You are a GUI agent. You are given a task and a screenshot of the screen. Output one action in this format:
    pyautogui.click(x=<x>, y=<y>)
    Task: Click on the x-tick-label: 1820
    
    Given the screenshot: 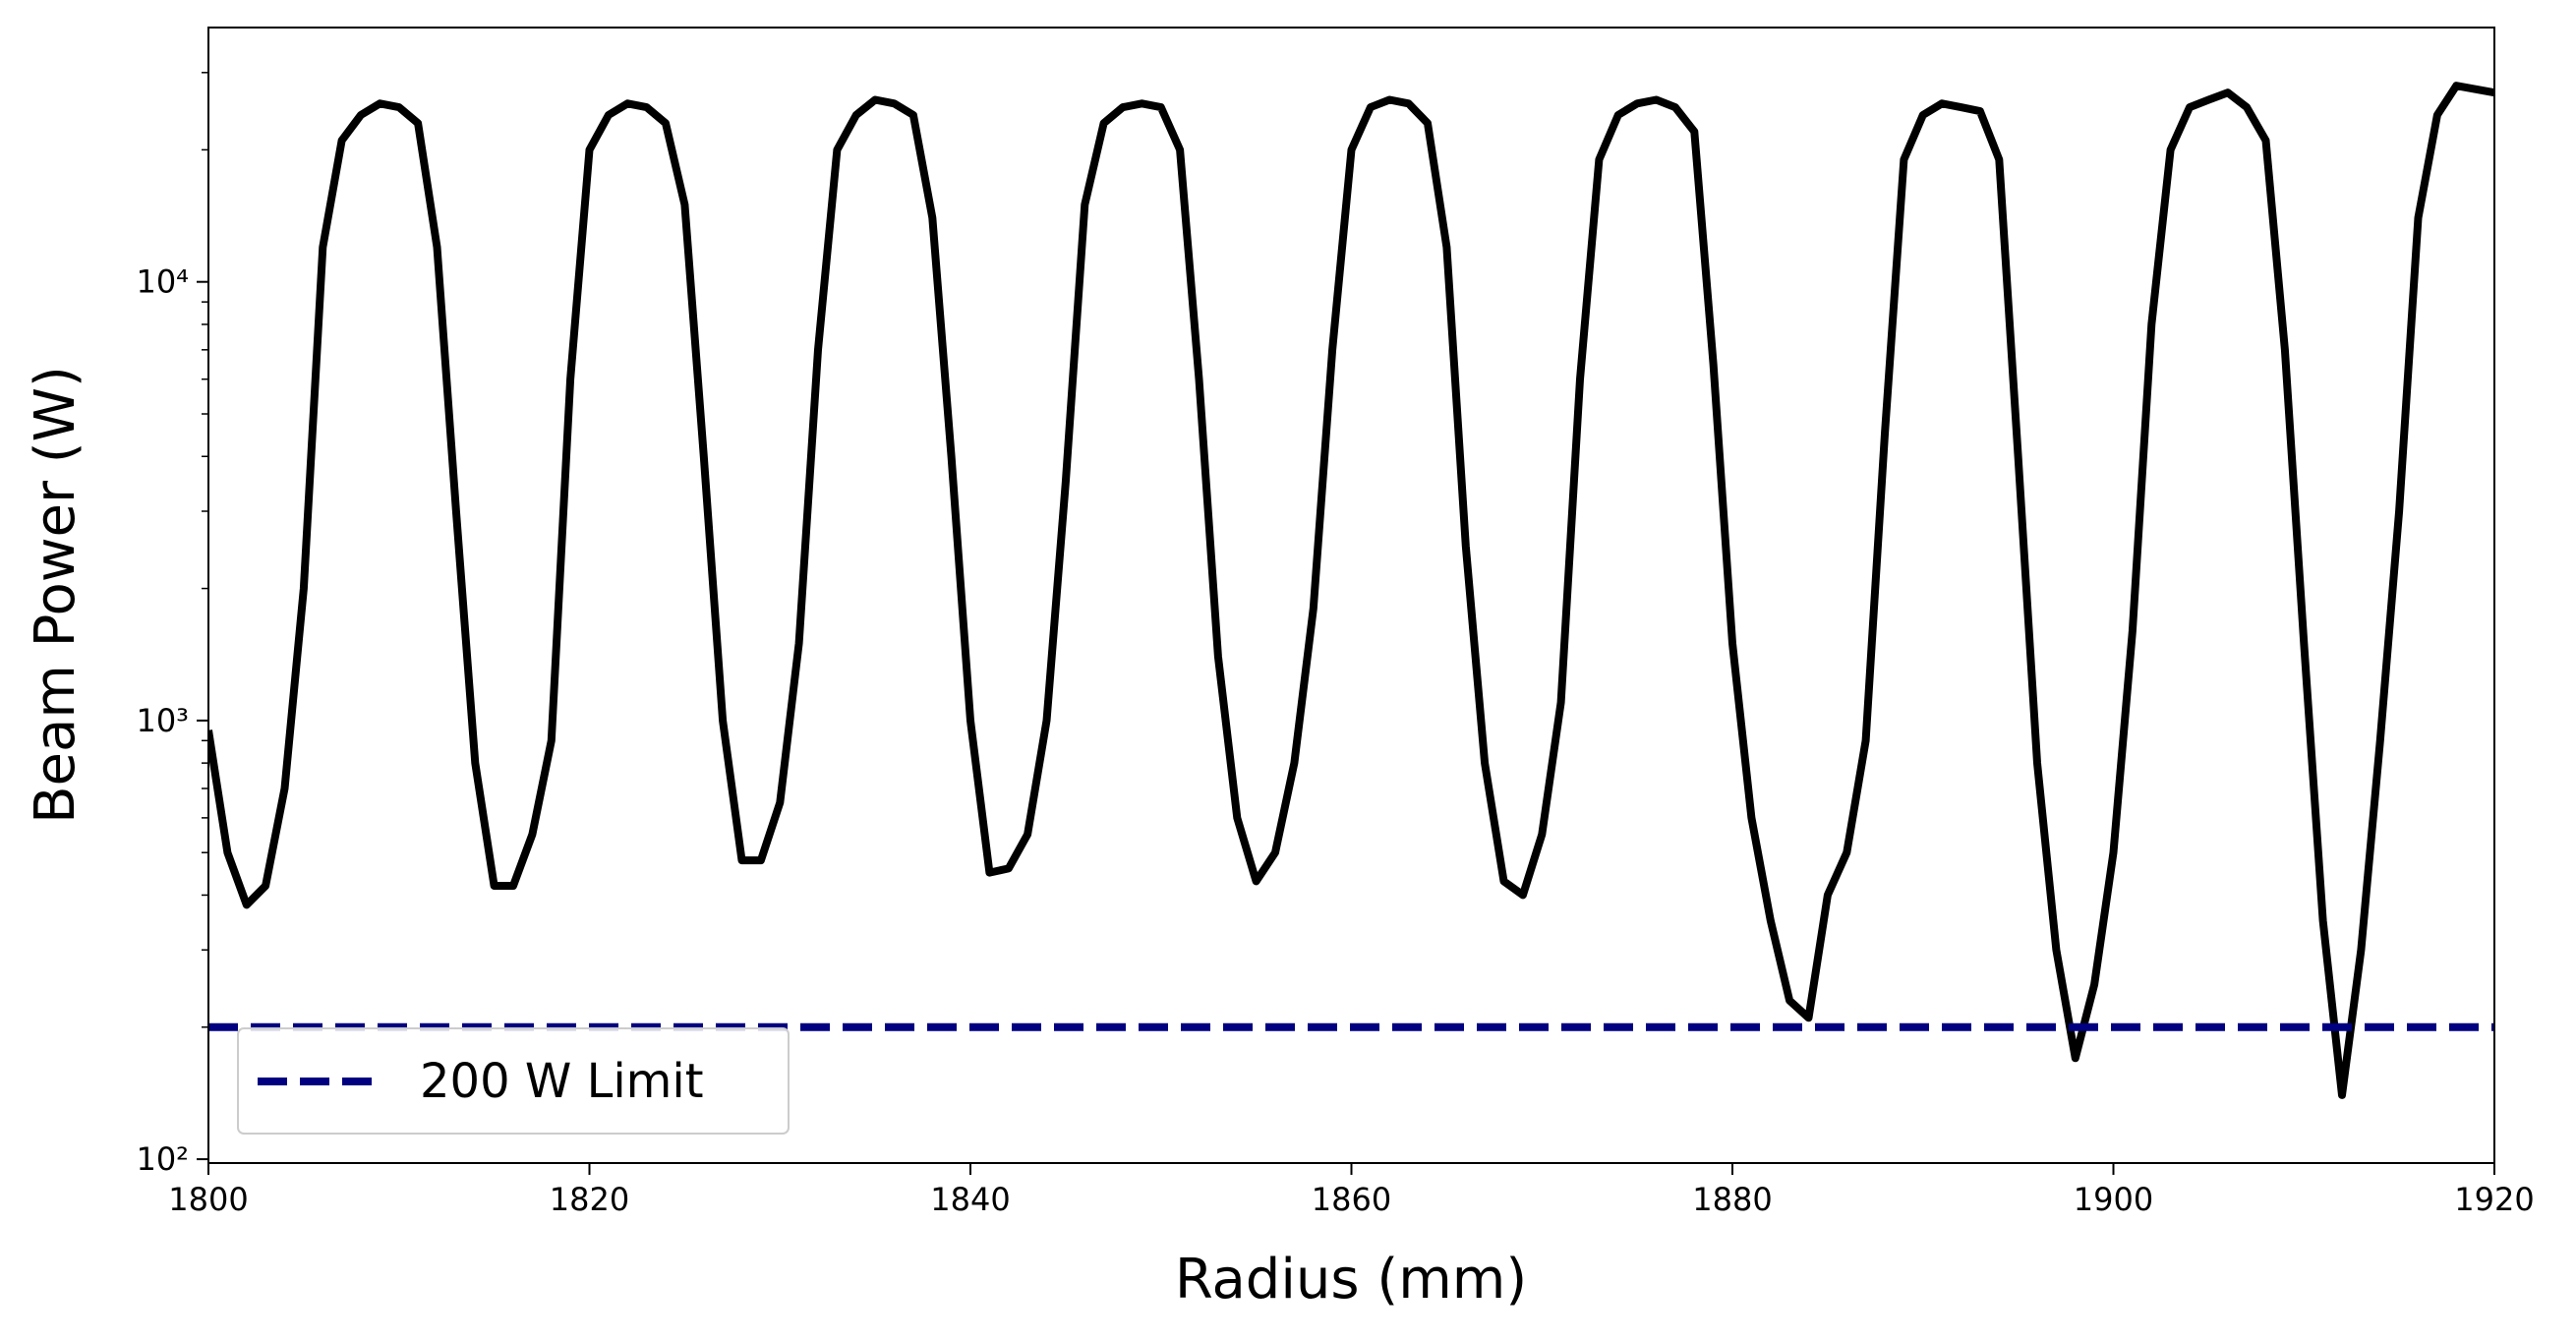 What is the action you would take?
    pyautogui.click(x=589, y=1199)
    